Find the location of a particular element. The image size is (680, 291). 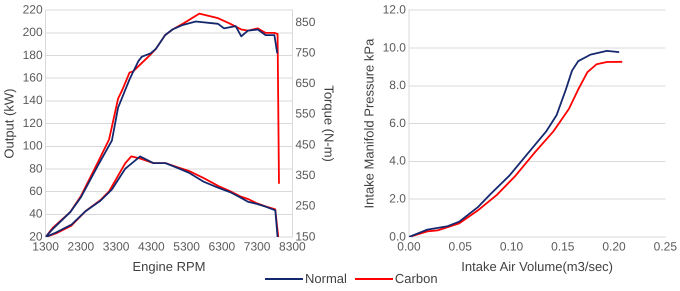

legend-label: Carbon is located at coordinates (416, 278).